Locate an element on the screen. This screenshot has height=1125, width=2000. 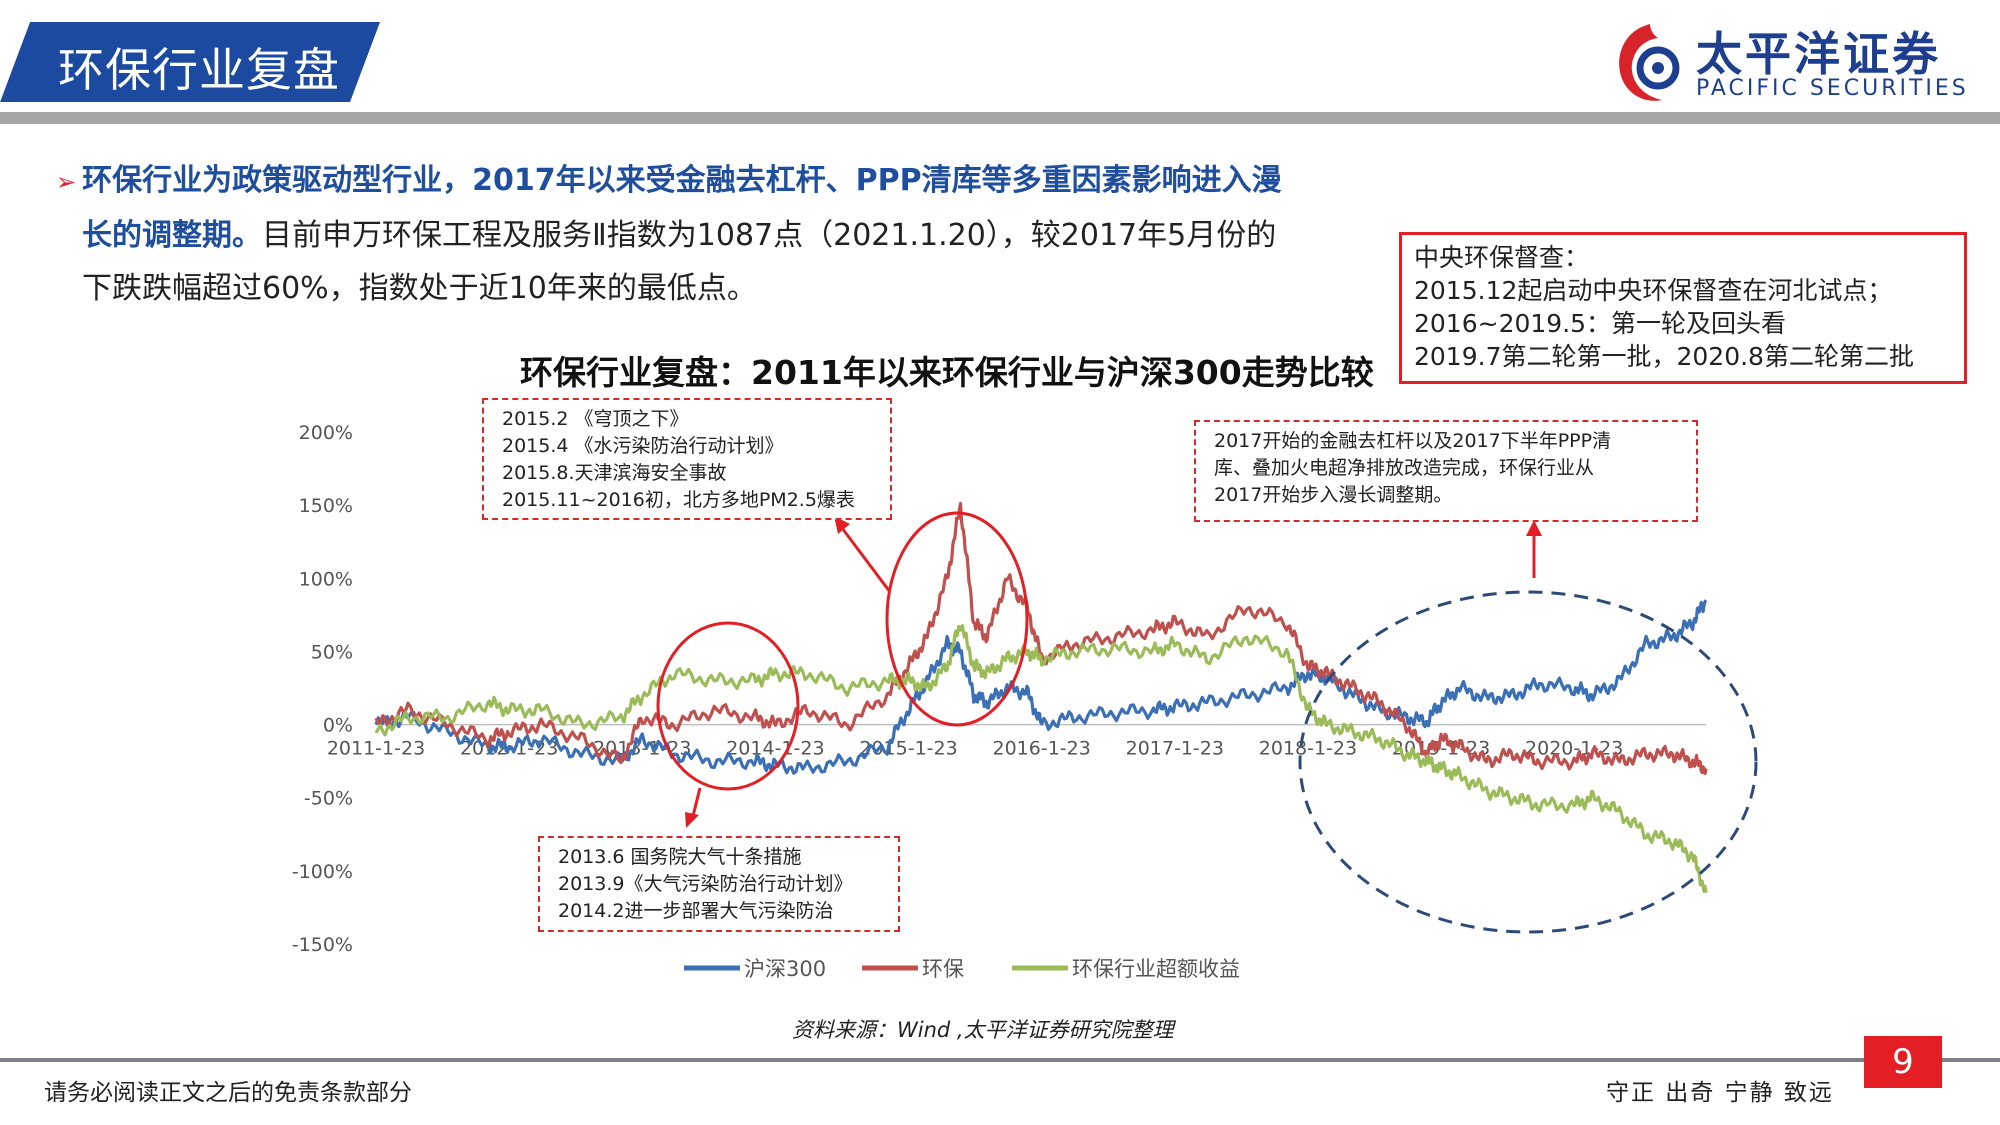
company-logo: 太平洋证券 PACIFIC SECURITIES is located at coordinates (1797, 63).